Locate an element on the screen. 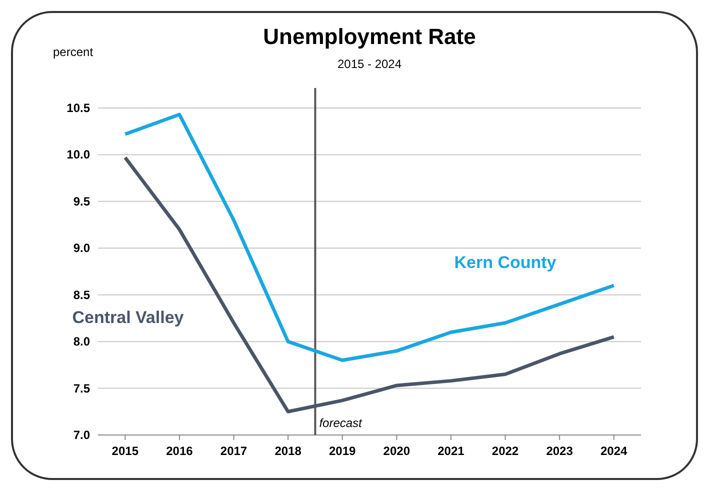 The width and height of the screenshot is (709, 495). y-tick-label: 8.0 is located at coordinates (81, 341).